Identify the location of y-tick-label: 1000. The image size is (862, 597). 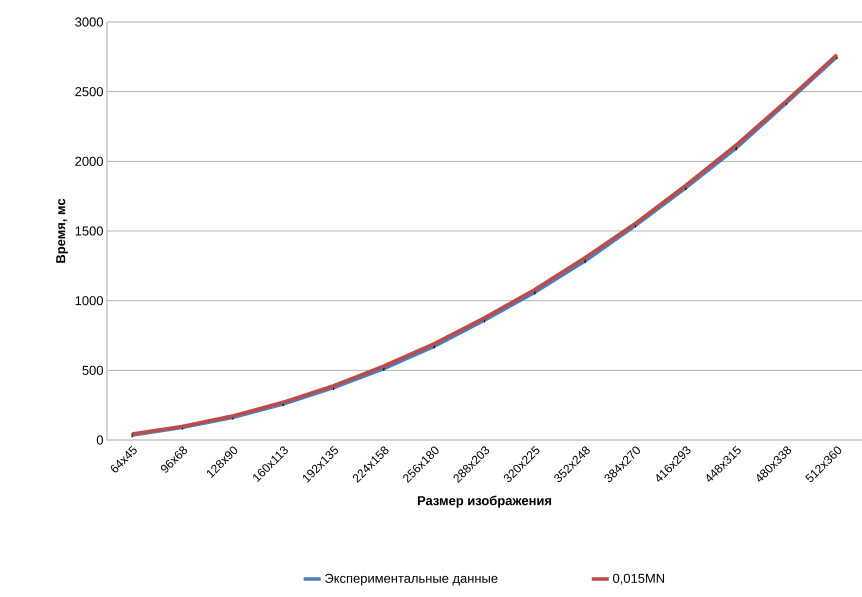
(89, 301).